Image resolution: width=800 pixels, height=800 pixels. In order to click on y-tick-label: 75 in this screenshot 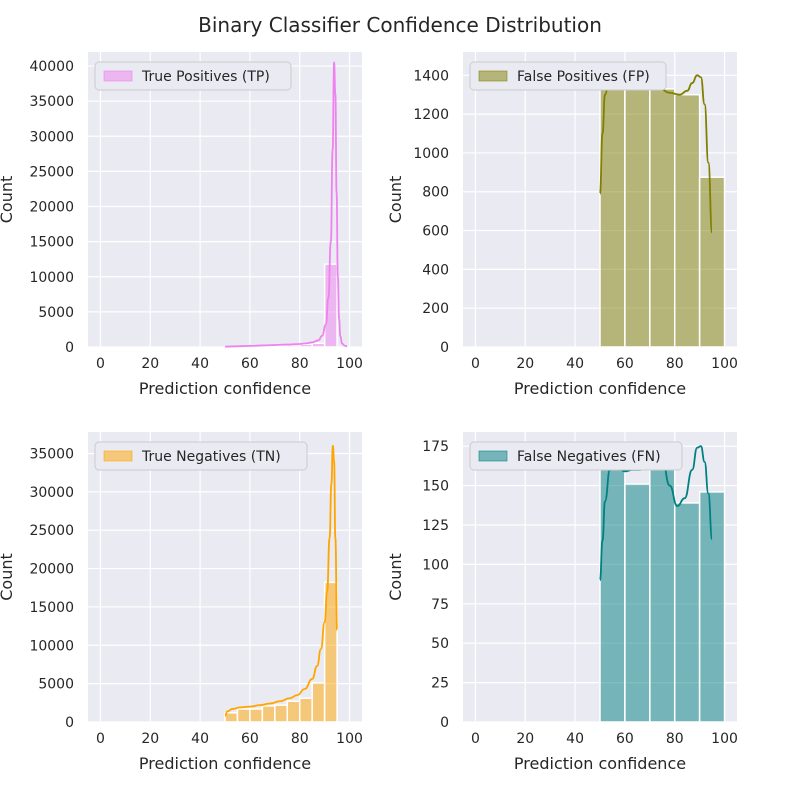, I will do `click(440, 605)`.